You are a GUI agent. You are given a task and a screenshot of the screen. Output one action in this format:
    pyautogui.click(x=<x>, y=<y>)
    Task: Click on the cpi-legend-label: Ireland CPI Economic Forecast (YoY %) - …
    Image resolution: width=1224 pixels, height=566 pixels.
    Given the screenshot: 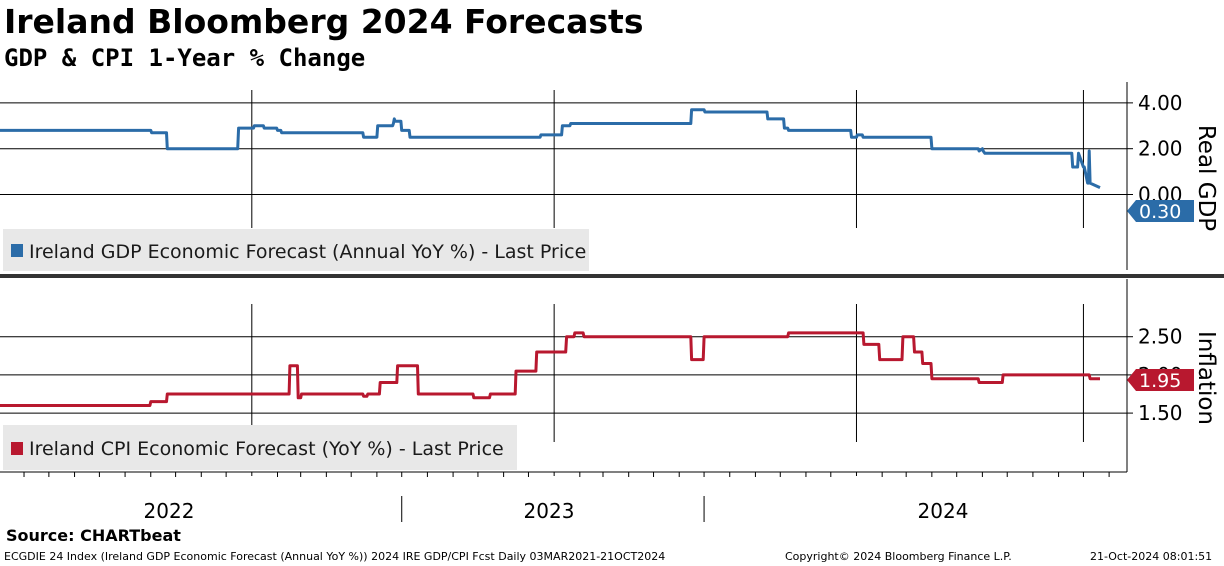 What is the action you would take?
    pyautogui.click(x=266, y=449)
    